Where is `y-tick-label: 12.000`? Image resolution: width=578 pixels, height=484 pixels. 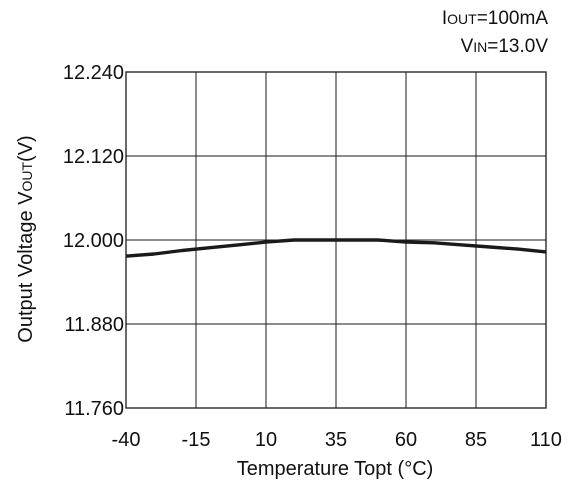 y-tick-label: 12.000 is located at coordinates (93, 241).